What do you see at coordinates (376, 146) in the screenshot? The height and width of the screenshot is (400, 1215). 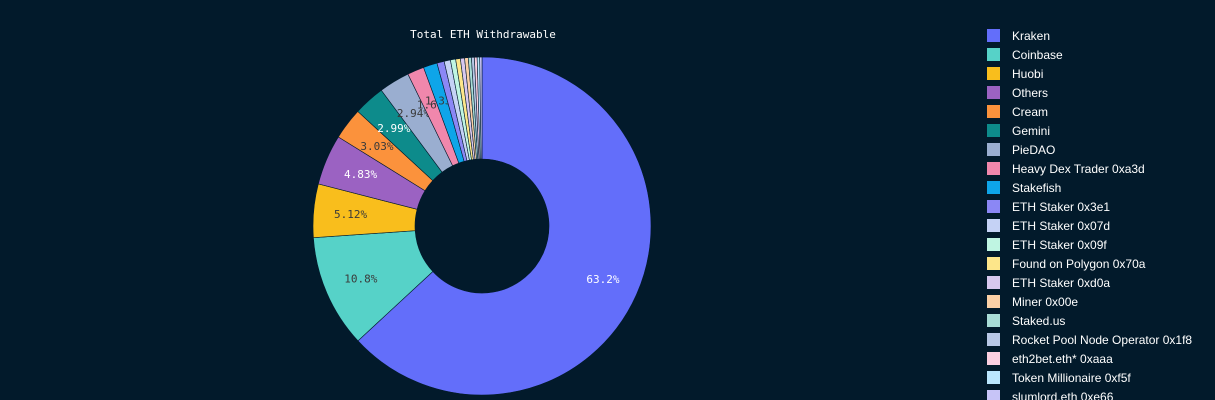 I see `slice-label-4: 3.03%` at bounding box center [376, 146].